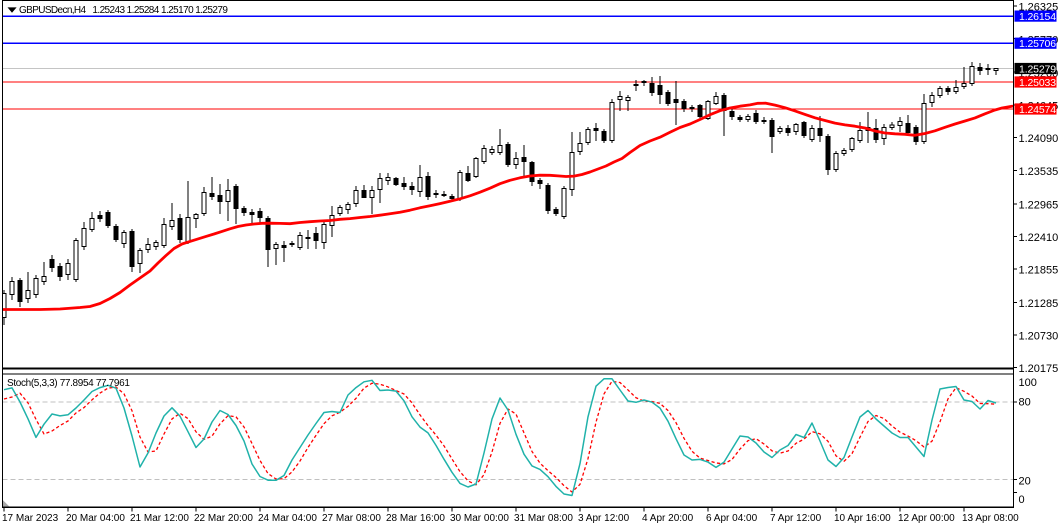  I want to click on svg-text: 1.24090, so click(1039, 139).